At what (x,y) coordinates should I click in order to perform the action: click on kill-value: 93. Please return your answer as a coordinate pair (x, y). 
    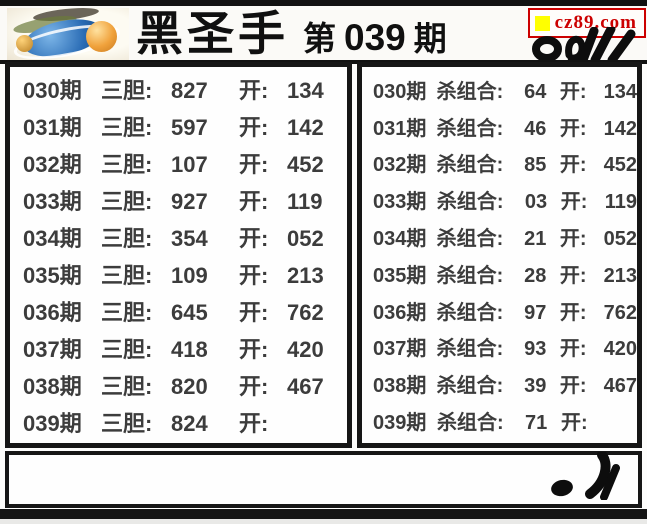
    Looking at the image, I should click on (535, 349).